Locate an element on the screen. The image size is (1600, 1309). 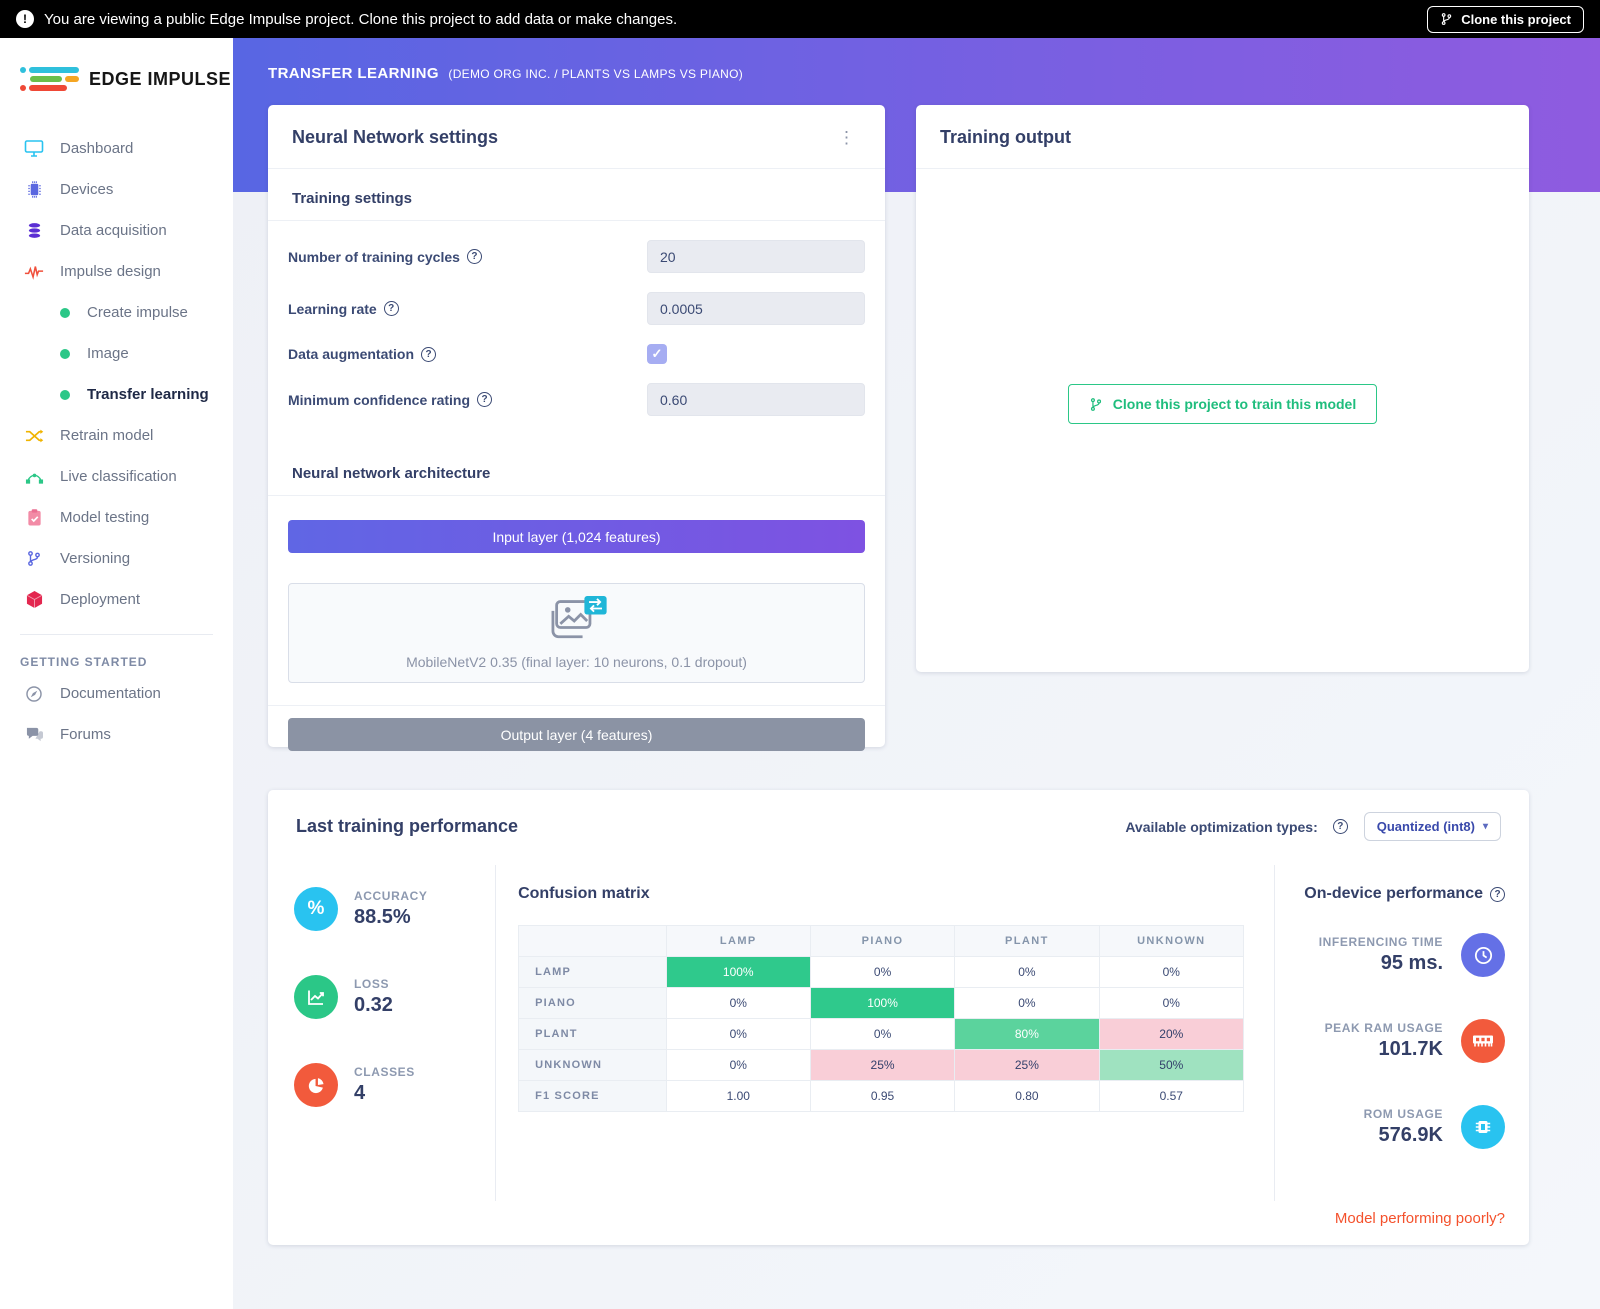
peak-ram-metric: PEAK RAM USAGE 101.7K is located at coordinates (1390, 1041).